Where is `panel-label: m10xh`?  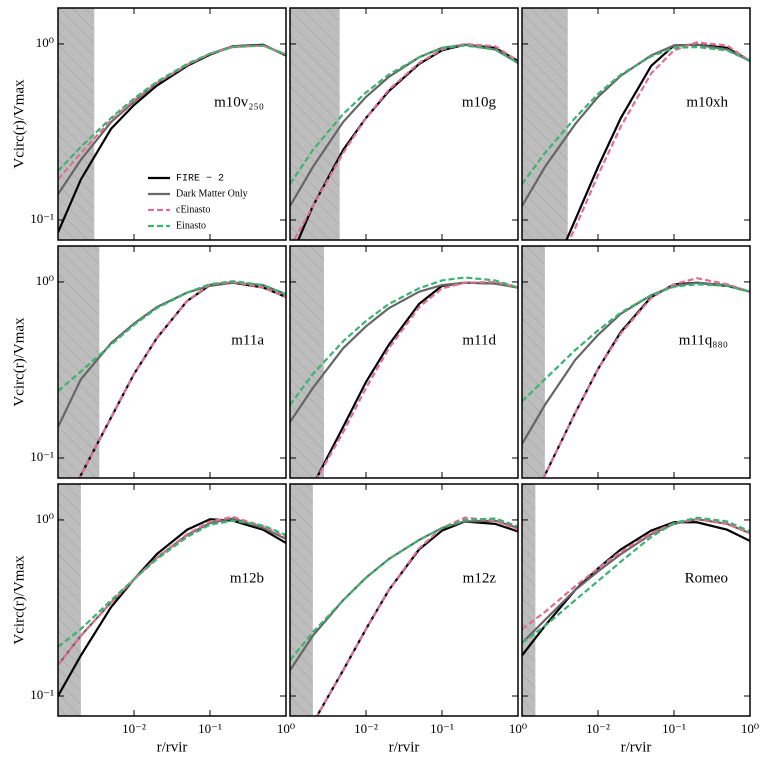 panel-label: m10xh is located at coordinates (707, 102).